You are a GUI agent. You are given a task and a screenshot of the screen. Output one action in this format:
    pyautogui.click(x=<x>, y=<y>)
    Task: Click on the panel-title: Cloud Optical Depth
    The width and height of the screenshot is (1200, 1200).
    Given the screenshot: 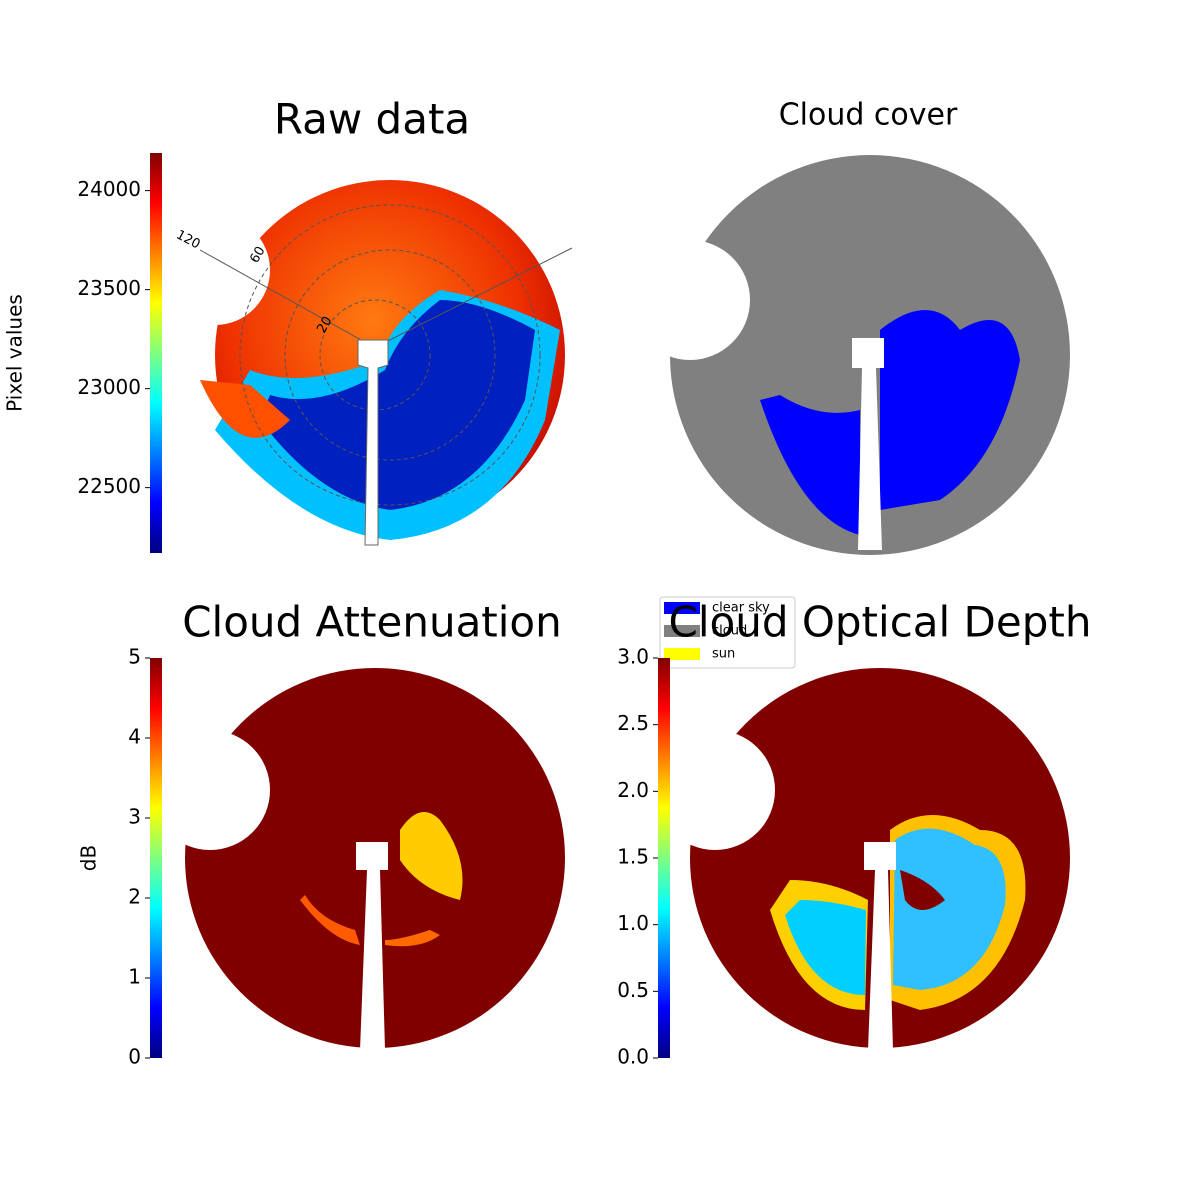 What is the action you would take?
    pyautogui.click(x=880, y=622)
    